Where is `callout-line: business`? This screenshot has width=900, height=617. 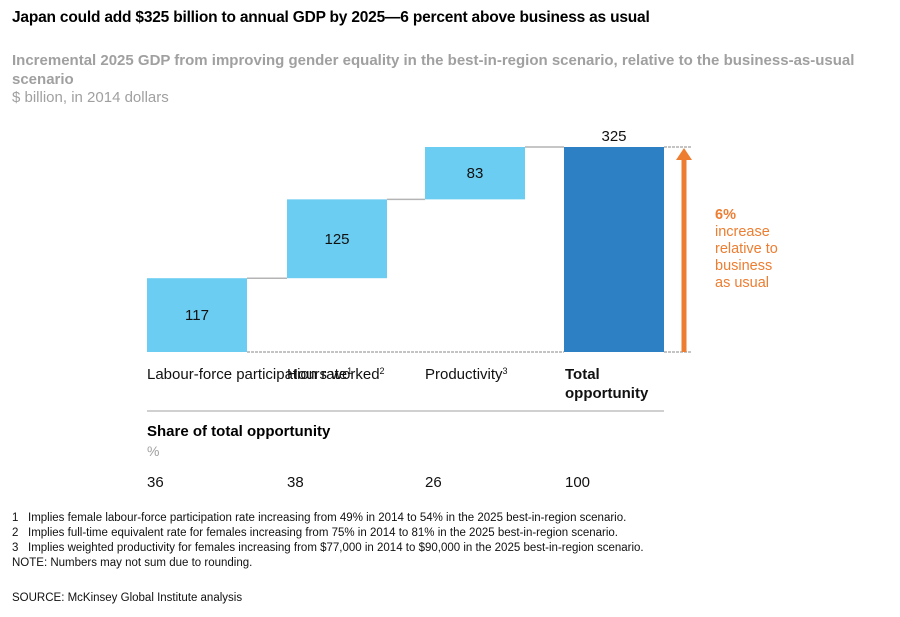 callout-line: business is located at coordinates (744, 266).